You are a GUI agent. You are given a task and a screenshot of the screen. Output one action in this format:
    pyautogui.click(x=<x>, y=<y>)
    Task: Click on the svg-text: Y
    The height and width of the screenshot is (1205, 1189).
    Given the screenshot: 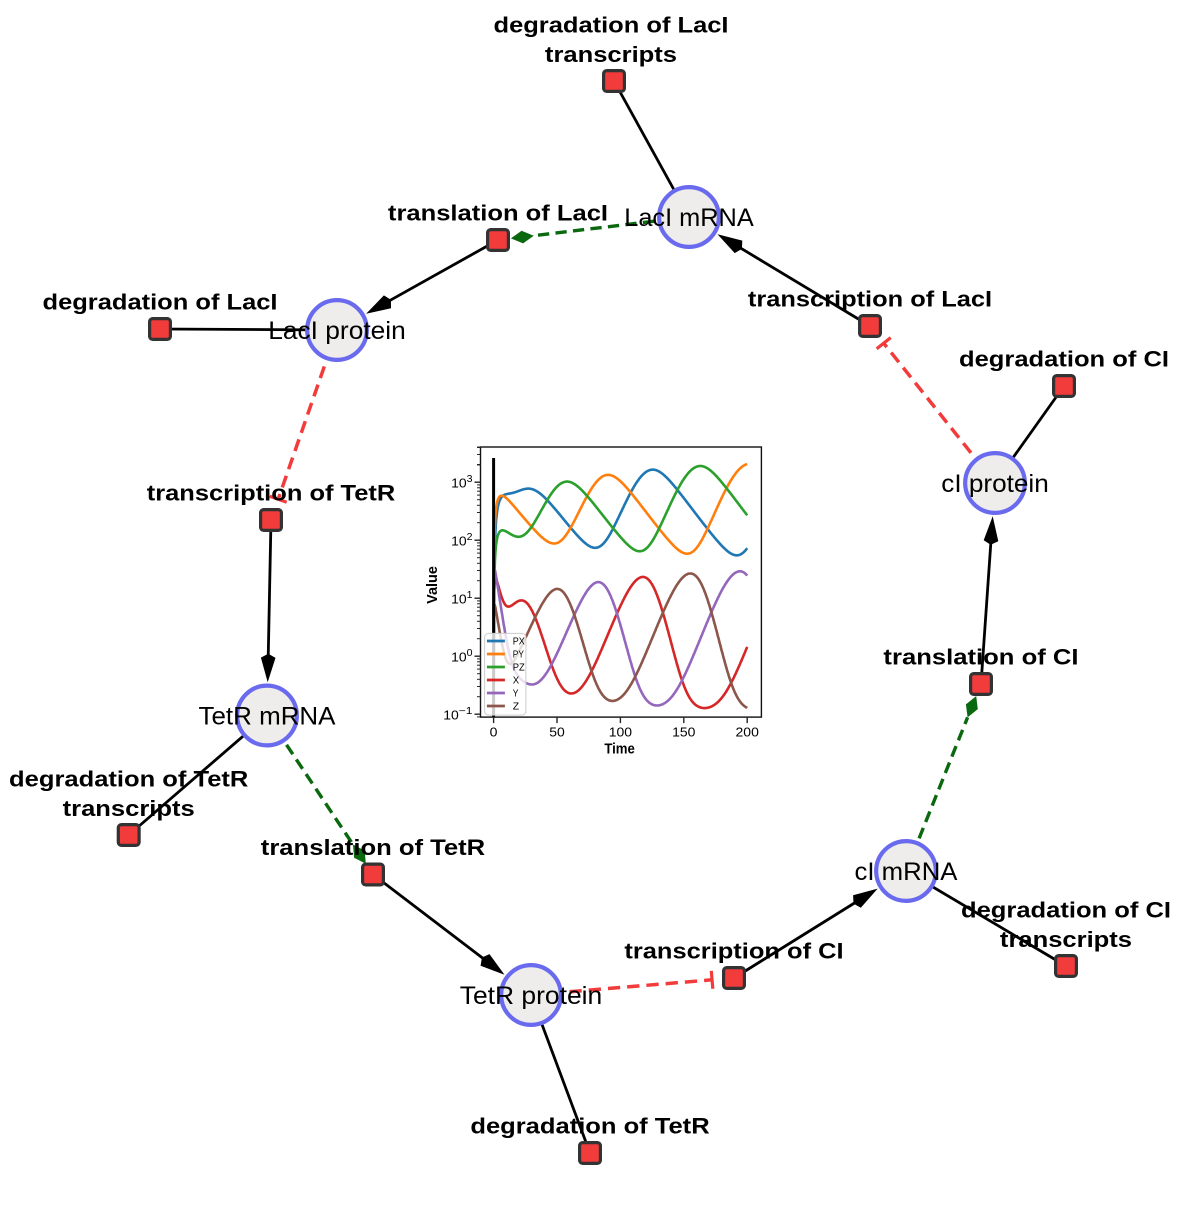 What is the action you would take?
    pyautogui.click(x=516, y=693)
    